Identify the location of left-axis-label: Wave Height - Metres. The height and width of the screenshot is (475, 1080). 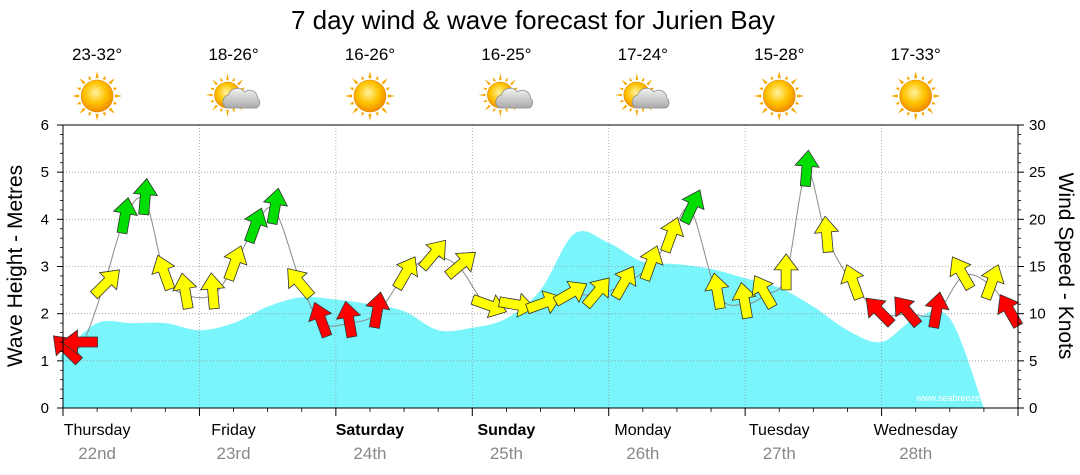
(15, 266).